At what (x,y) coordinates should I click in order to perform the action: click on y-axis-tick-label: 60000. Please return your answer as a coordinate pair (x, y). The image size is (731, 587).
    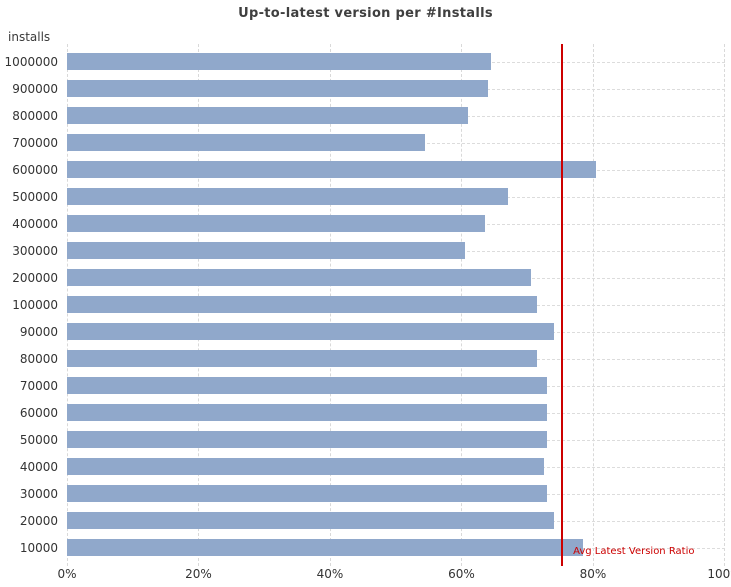
    Looking at the image, I should click on (38, 412).